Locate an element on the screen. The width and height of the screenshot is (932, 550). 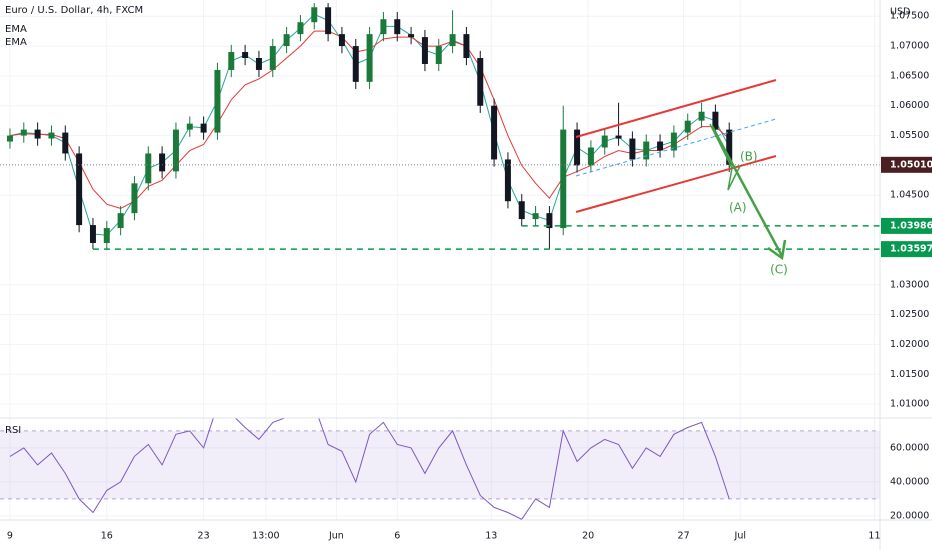
y-tick-label: 1.07500 is located at coordinates (909, 16).